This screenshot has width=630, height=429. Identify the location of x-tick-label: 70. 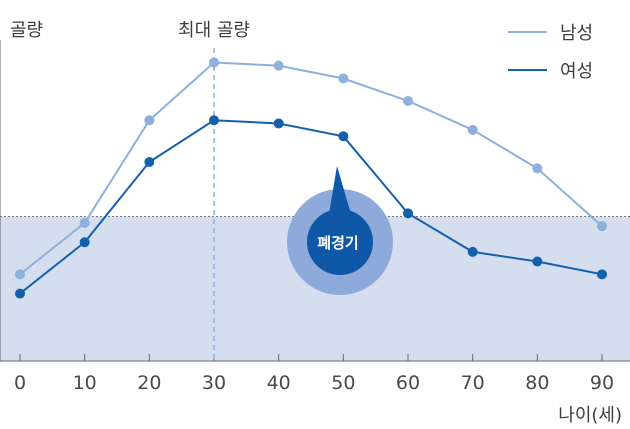
(473, 383).